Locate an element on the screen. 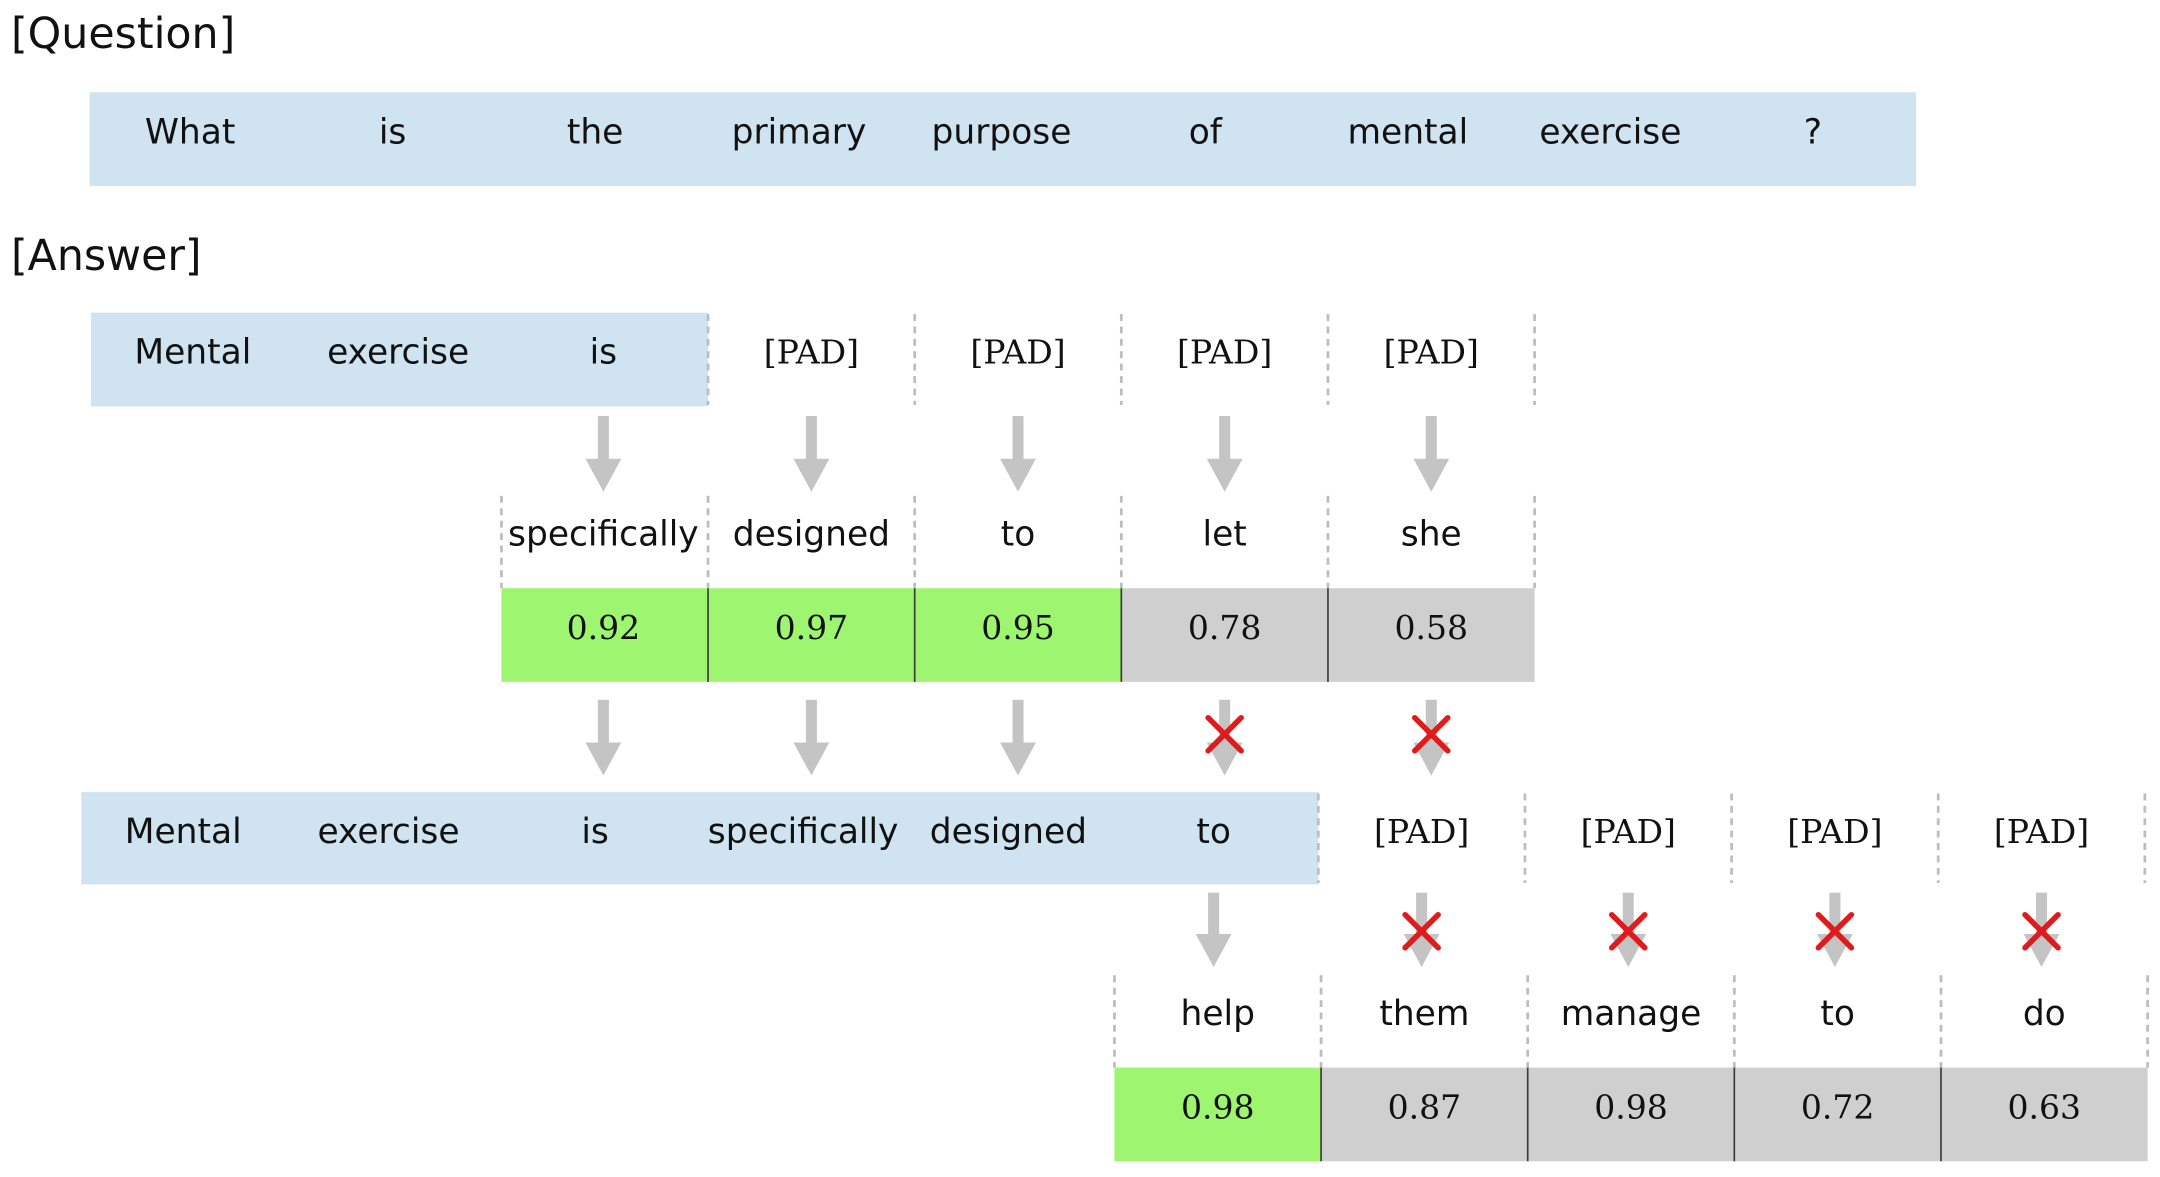  question-token: exercise is located at coordinates (1610, 132).